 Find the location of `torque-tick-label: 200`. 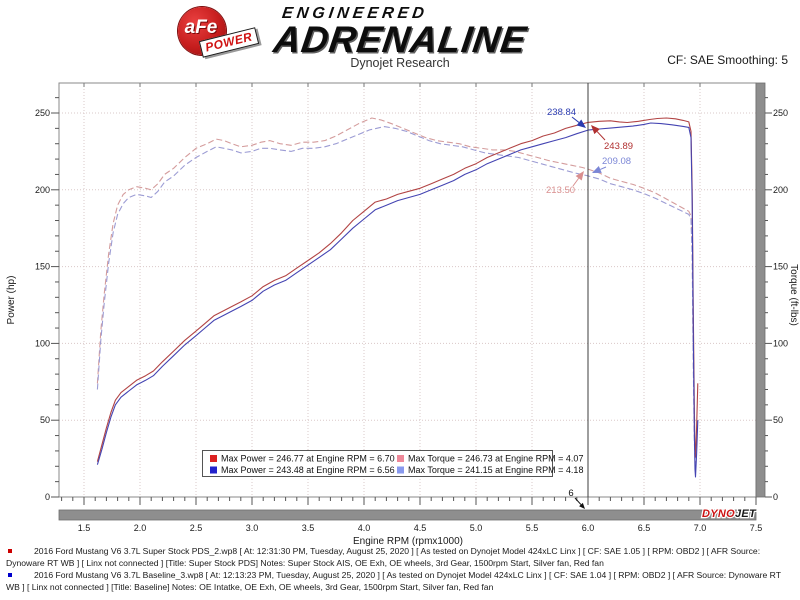

torque-tick-label: 200 is located at coordinates (780, 190).